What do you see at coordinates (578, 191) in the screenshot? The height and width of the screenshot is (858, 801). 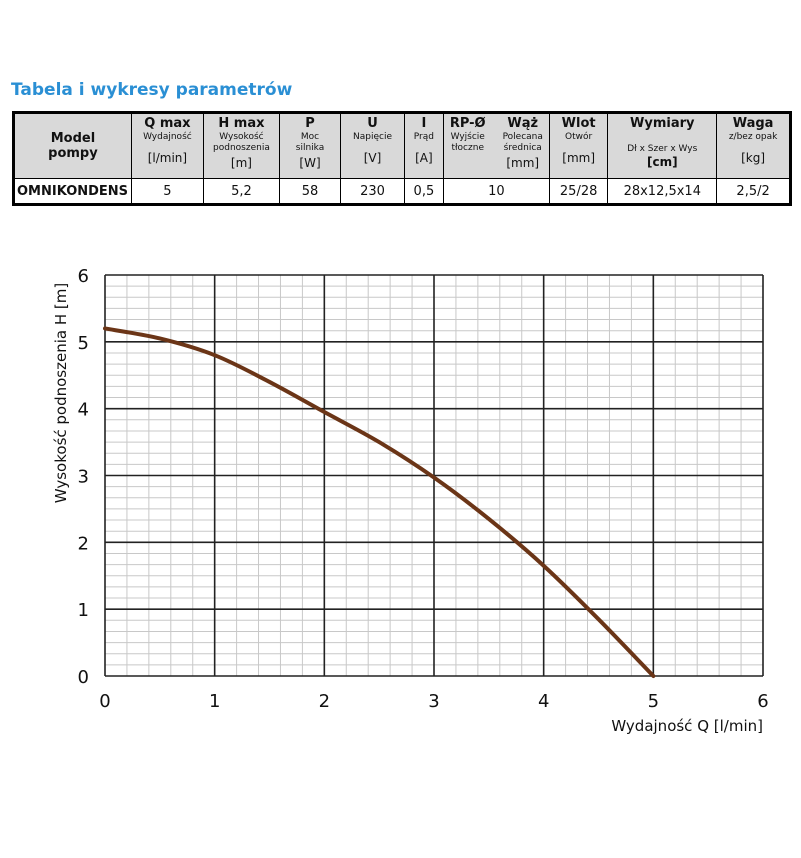 I see `cell-wlot: 25/28` at bounding box center [578, 191].